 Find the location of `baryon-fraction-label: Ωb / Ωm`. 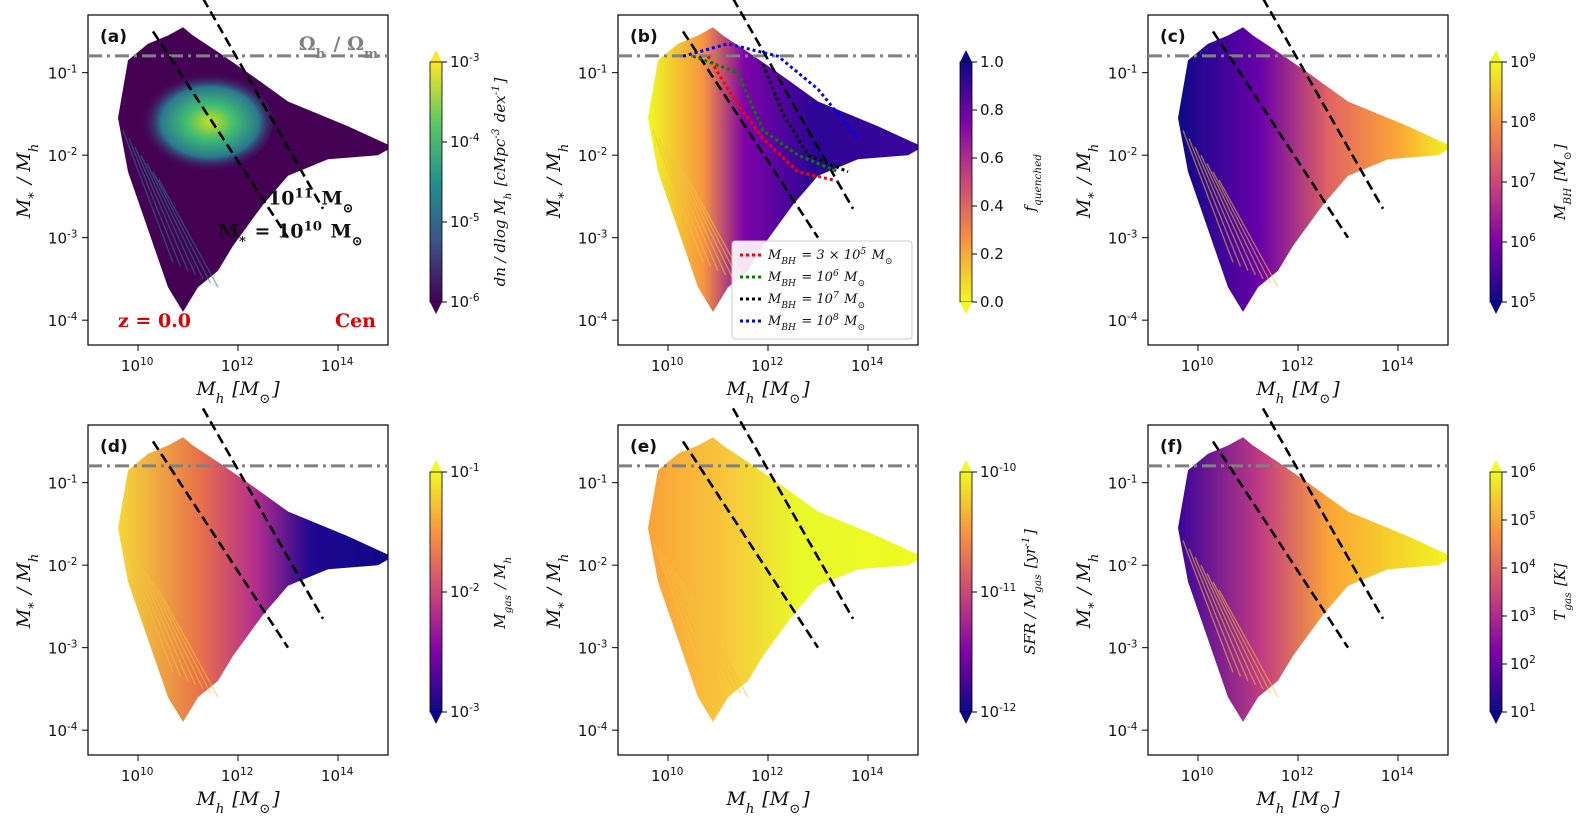

baryon-fraction-label: Ωb / Ωm is located at coordinates (339, 47).